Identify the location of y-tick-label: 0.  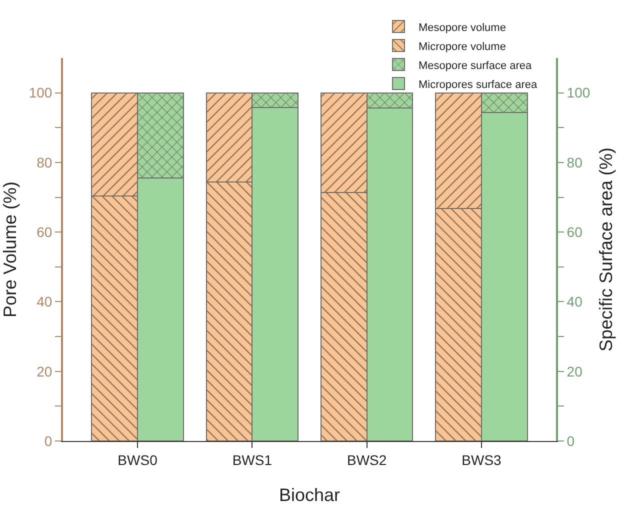
(48, 440).